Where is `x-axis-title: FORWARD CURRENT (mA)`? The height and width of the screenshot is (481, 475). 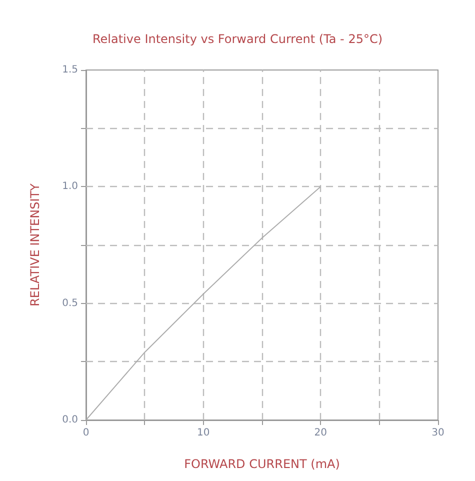 x-axis-title: FORWARD CURRENT (mA) is located at coordinates (262, 464).